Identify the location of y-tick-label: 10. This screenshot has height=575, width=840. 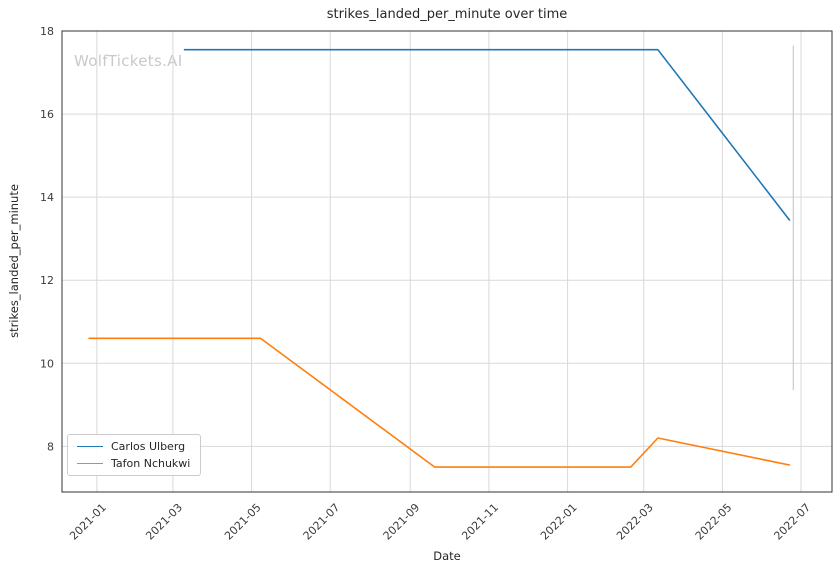
(47, 363).